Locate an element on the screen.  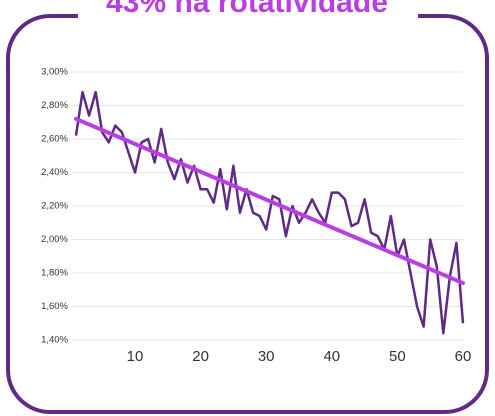
y-tick-label: 1,80% is located at coordinates (54, 273).